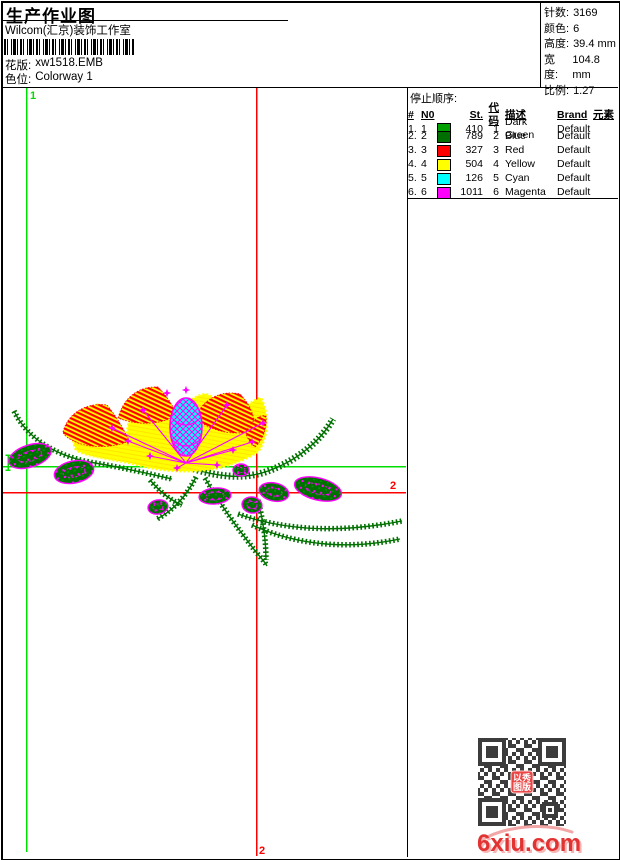  I want to click on colorway-label: 色位:, so click(18, 80).